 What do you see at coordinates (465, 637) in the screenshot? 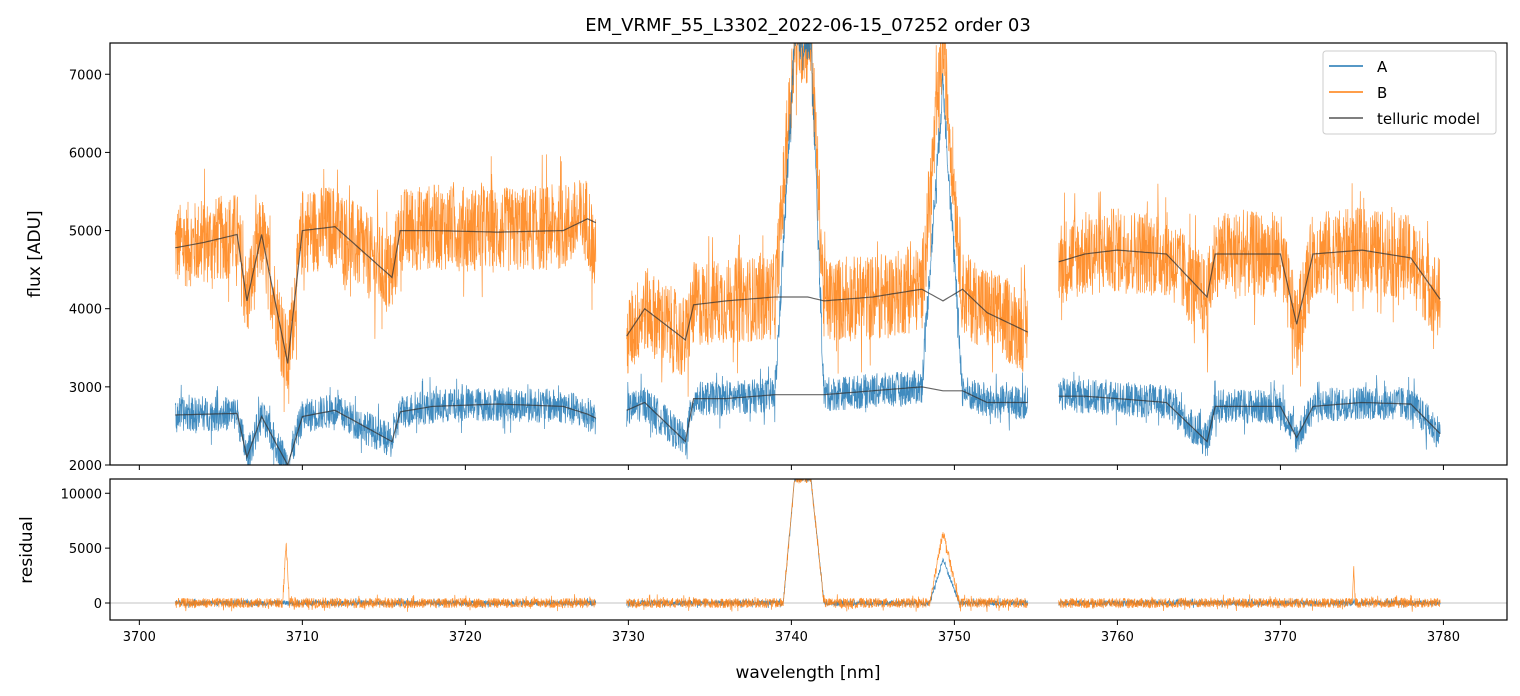
I see `x-tick-label: 3720` at bounding box center [465, 637].